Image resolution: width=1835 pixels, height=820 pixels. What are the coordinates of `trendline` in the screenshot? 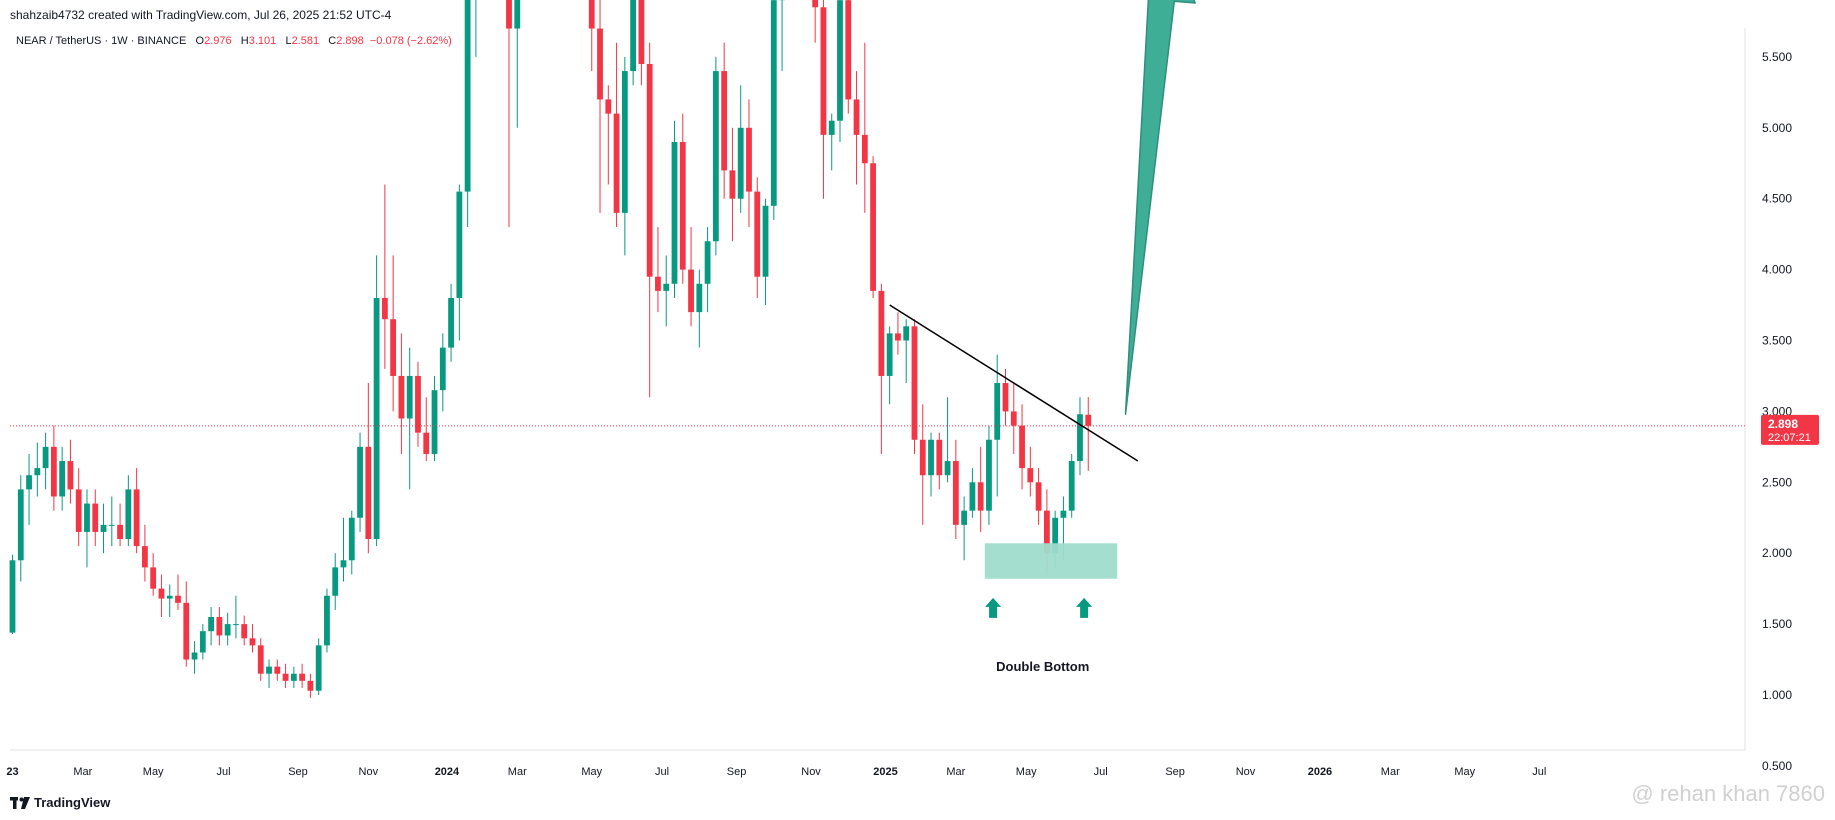 It's located at (1014, 383).